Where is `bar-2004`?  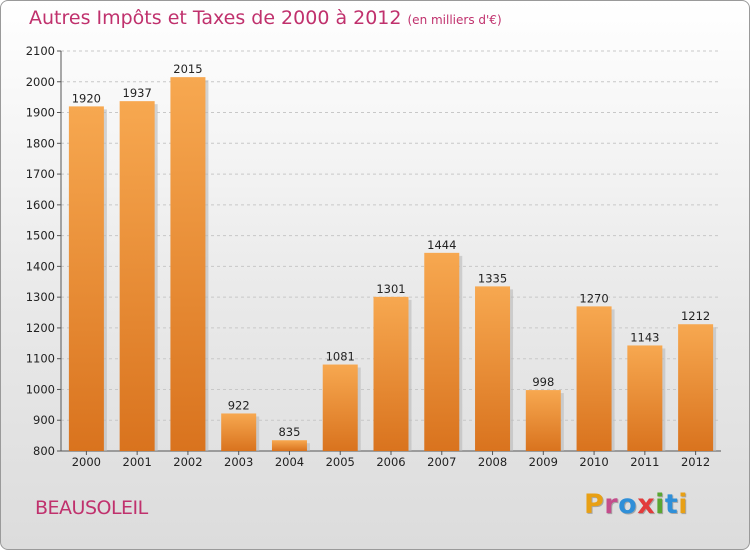 bar-2004 is located at coordinates (289, 445).